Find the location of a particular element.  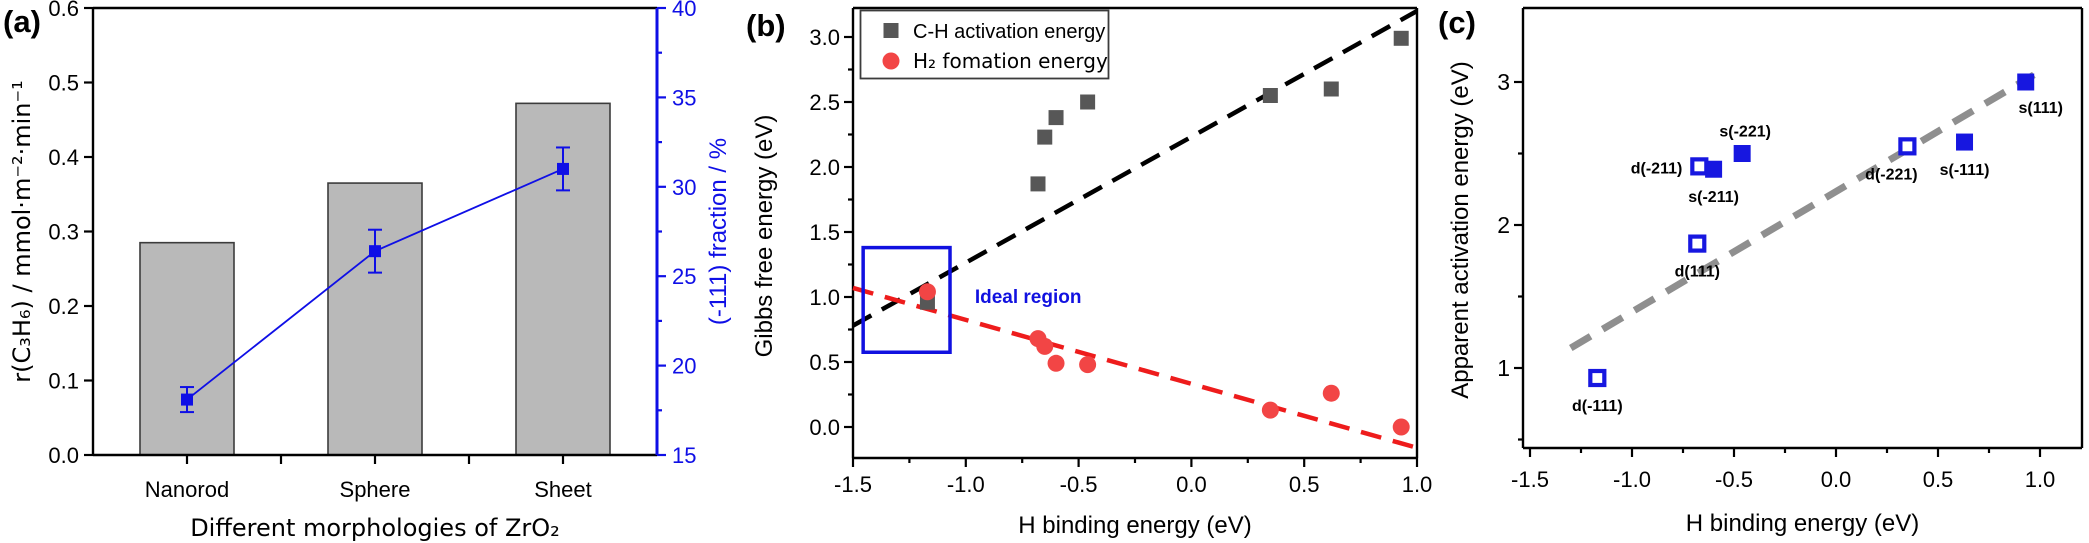

right-y-axis-title: (-111) fraction / % is located at coordinates (718, 231).